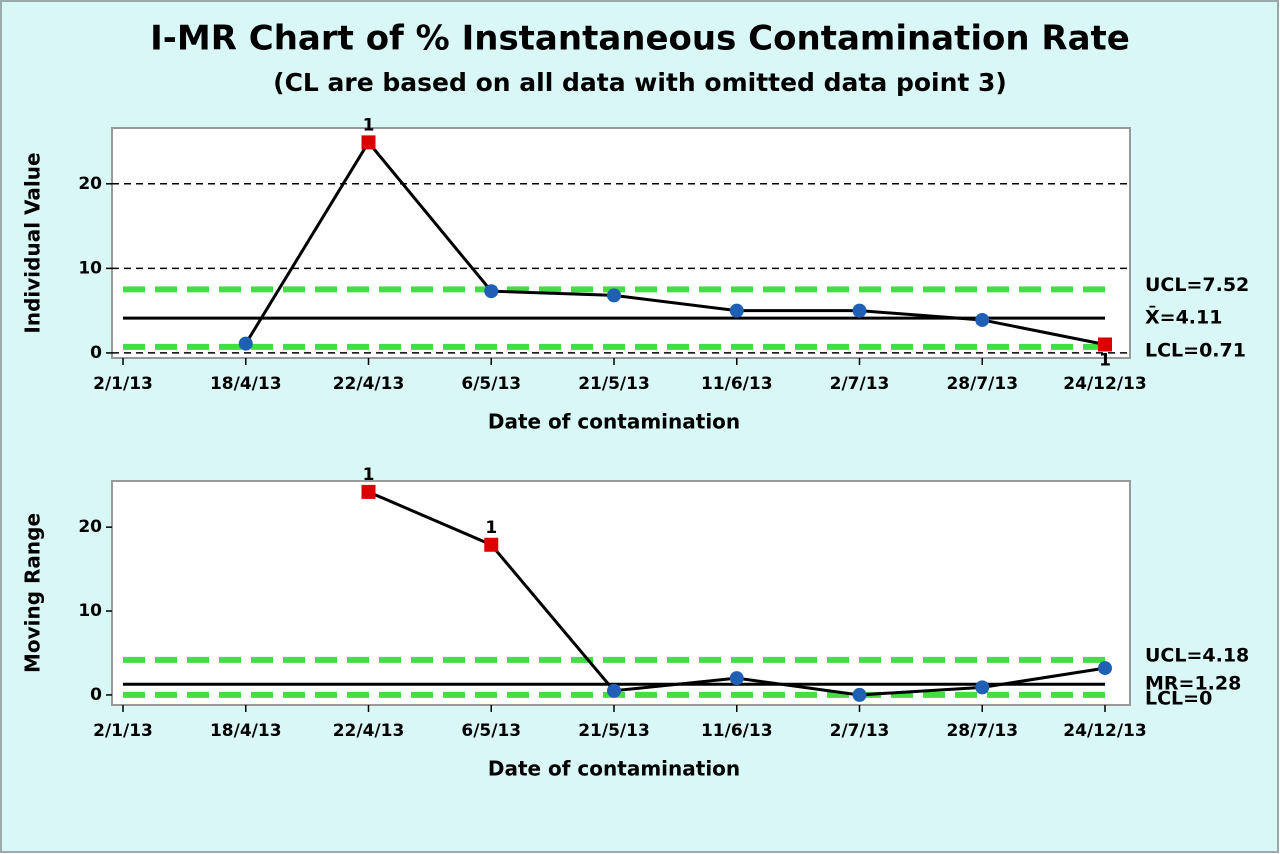 The image size is (1280, 854). I want to click on control-limit-label: UCL=4.18, so click(1197, 655).